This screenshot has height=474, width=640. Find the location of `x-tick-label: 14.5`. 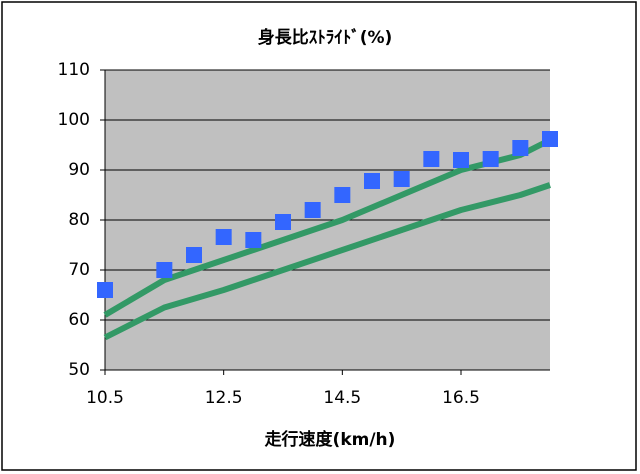

x-tick-label: 14.5 is located at coordinates (342, 398).